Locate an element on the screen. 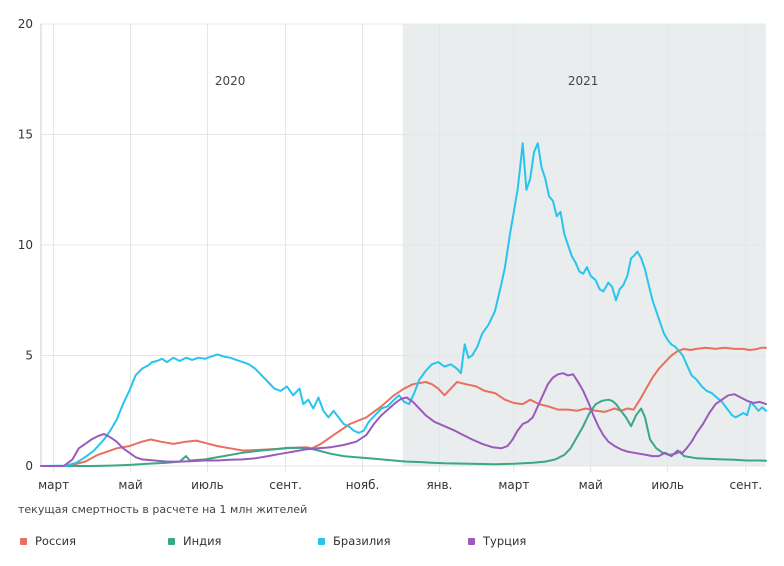 This screenshot has width=784, height=566. legend-label-india: Индия is located at coordinates (202, 541).